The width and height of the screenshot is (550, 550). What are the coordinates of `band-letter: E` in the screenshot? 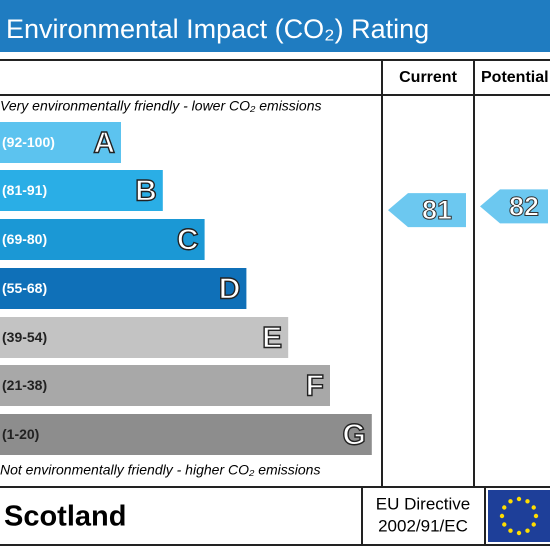 It's located at (272, 337).